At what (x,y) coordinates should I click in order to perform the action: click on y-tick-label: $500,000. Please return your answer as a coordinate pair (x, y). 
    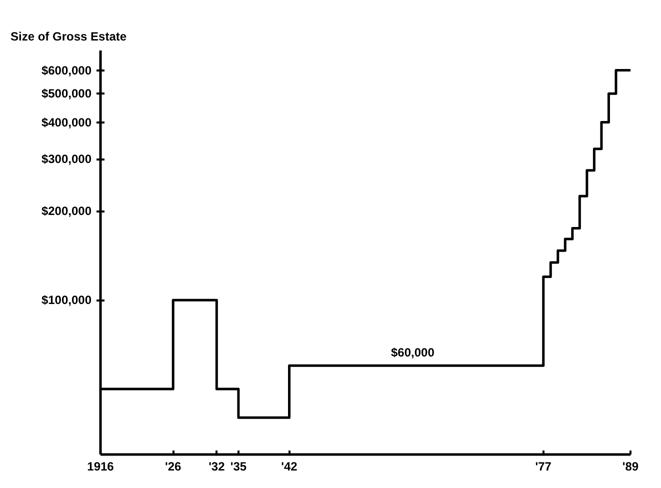
    Looking at the image, I should click on (66, 93).